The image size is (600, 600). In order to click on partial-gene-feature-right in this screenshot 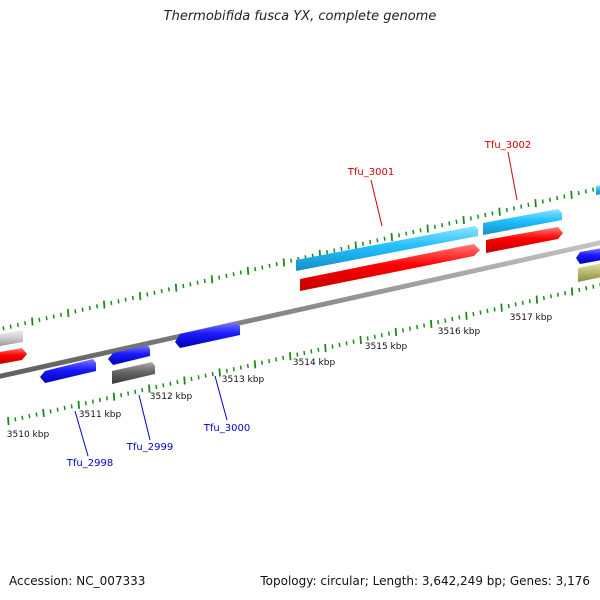, I will do `click(598, 190)`.